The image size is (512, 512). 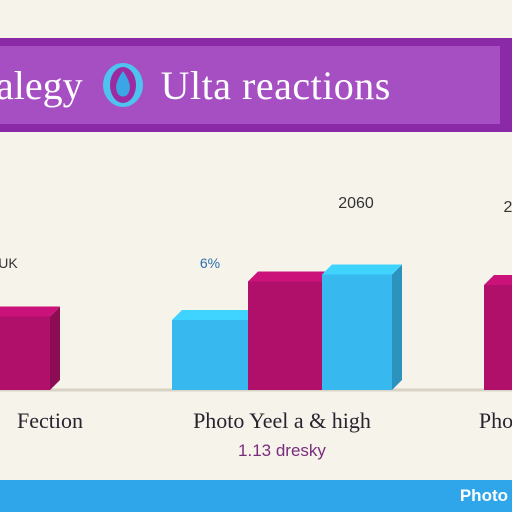 What do you see at coordinates (210, 263) in the screenshot?
I see `data-label-1: 6%` at bounding box center [210, 263].